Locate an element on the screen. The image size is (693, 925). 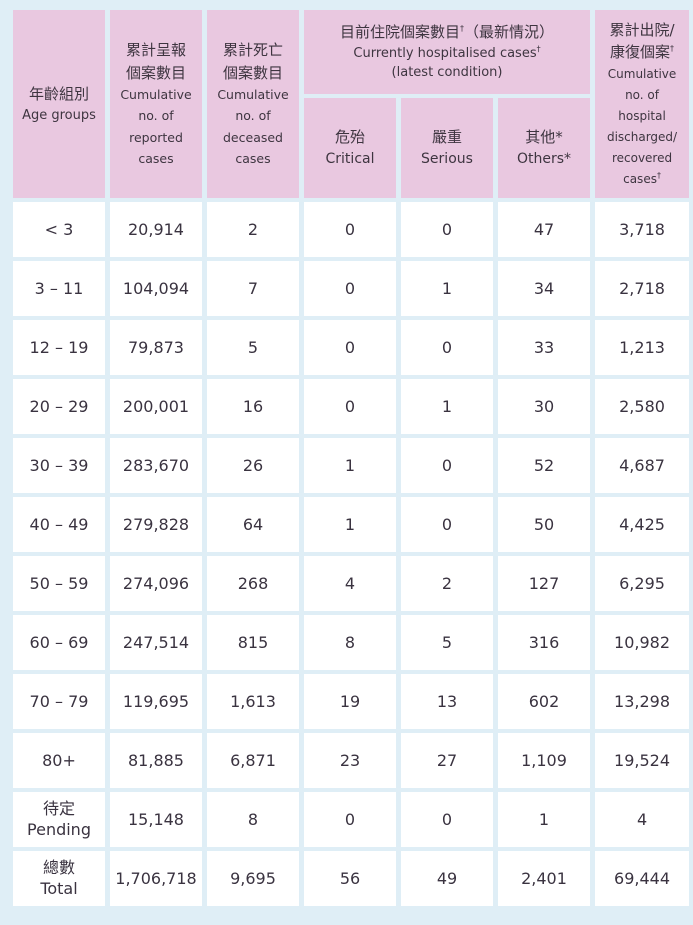
cell-reported: 104,094 is located at coordinates (156, 288).